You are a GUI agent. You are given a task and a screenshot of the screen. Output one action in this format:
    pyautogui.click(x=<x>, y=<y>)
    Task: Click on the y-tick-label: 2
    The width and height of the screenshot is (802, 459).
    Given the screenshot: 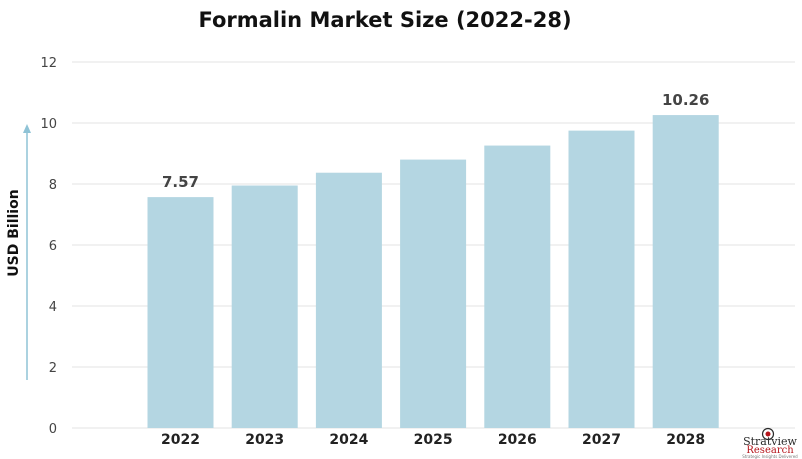 What is the action you would take?
    pyautogui.click(x=53, y=368)
    